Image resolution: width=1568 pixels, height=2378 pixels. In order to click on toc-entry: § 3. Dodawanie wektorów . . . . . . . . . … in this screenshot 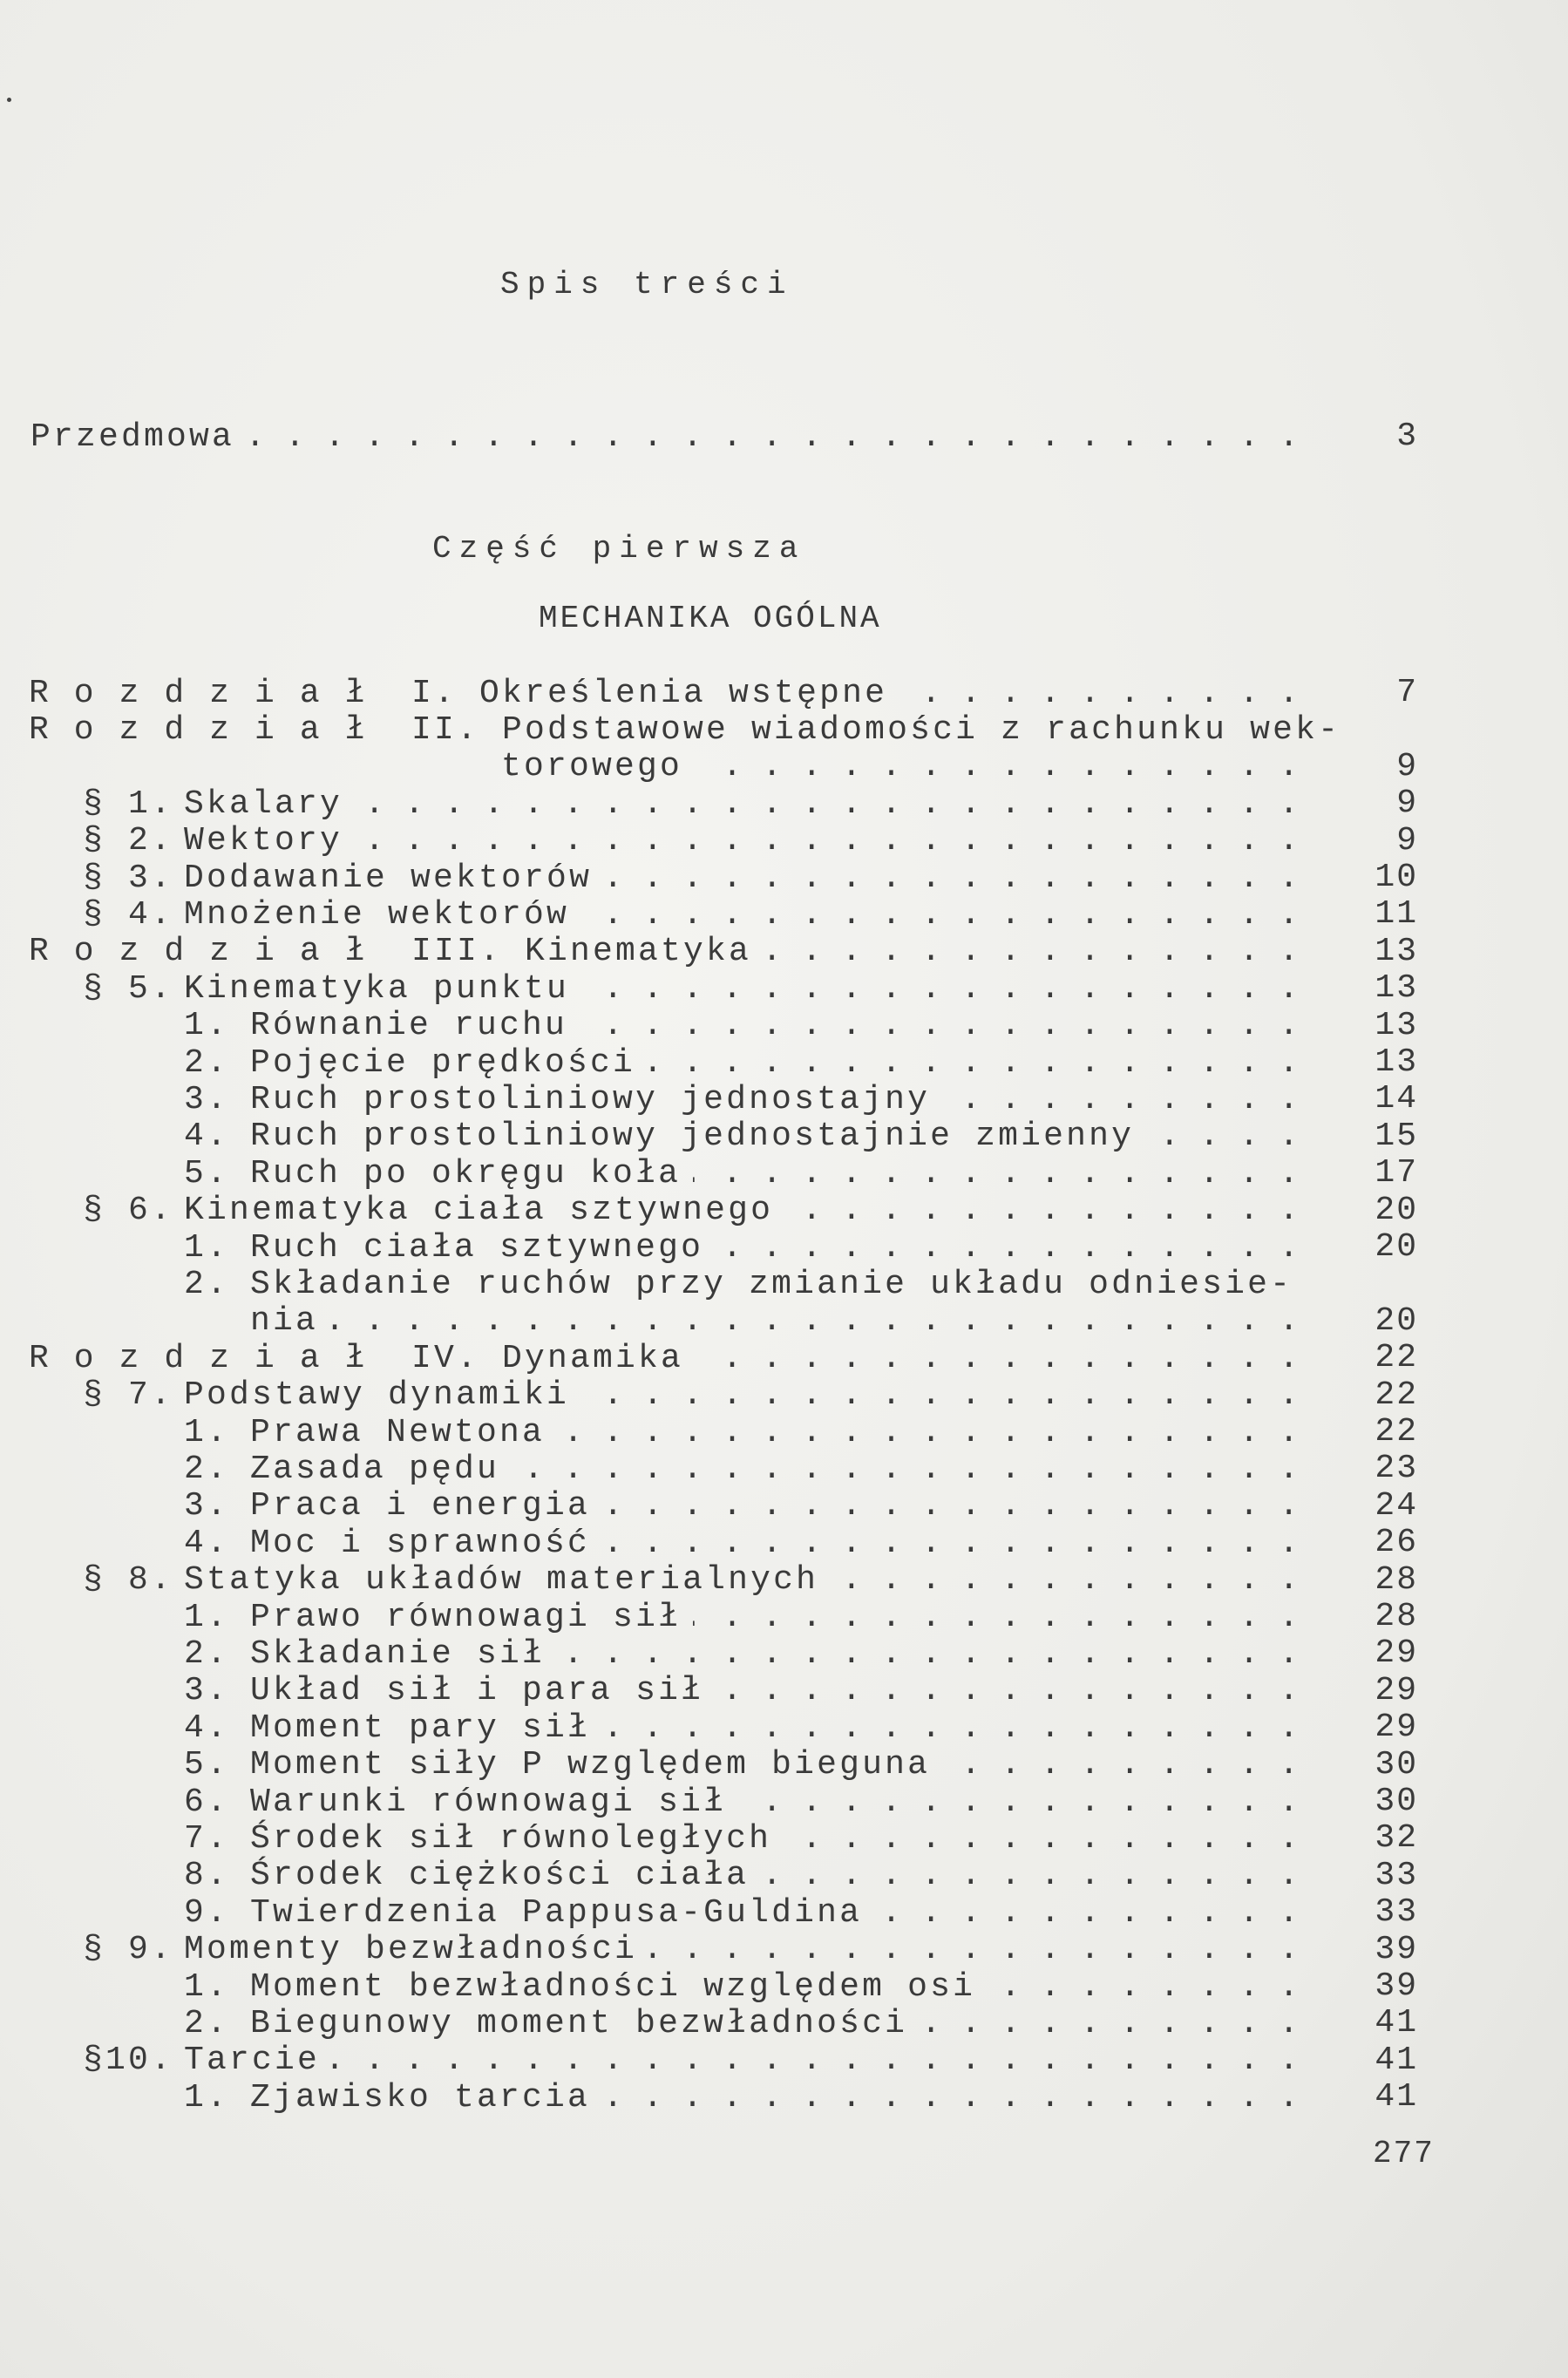, I will do `click(649, 878)`.